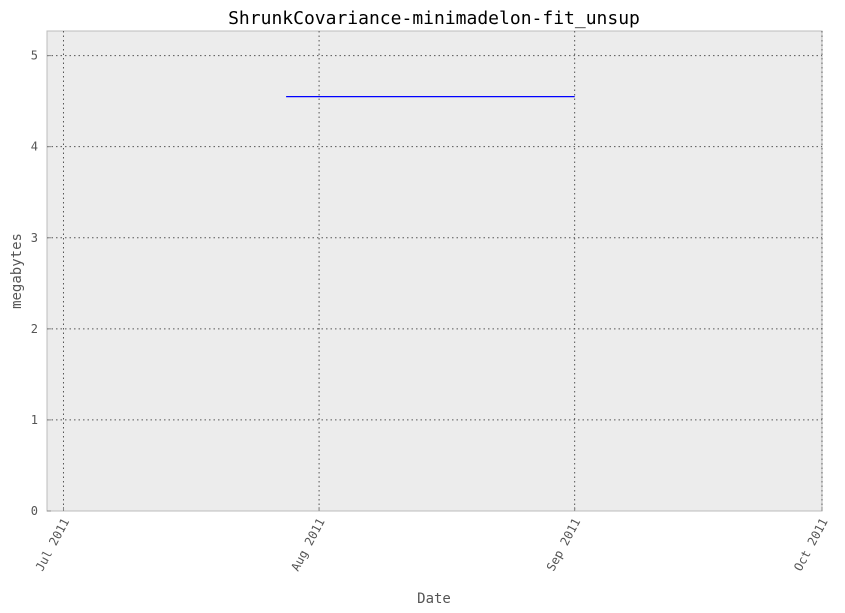 Image resolution: width=845 pixels, height=613 pixels. I want to click on x-tick-label: Jul 2011, so click(52, 545).